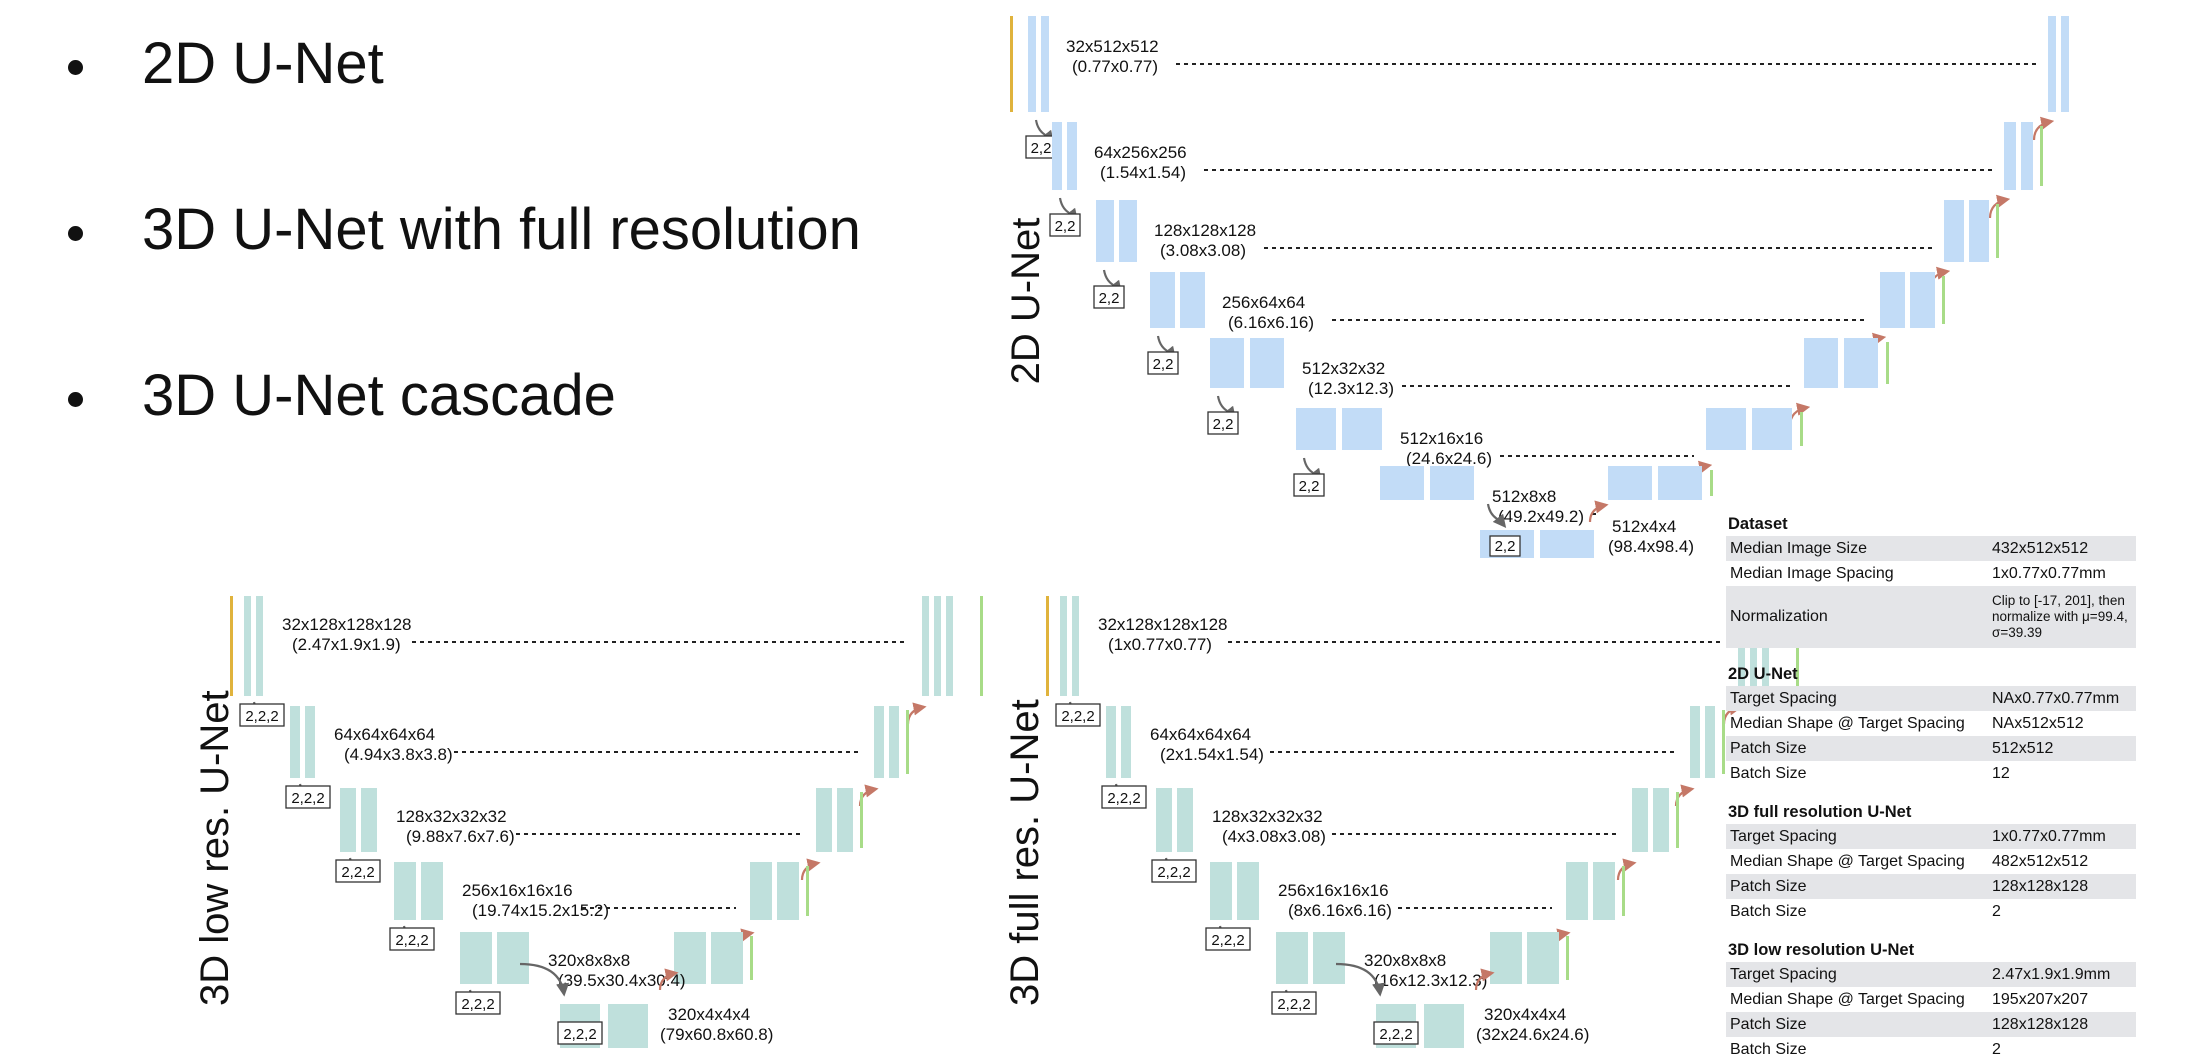 The height and width of the screenshot is (1064, 2204). Describe the element at coordinates (1758, 524) in the screenshot. I see `table-title: Dataset` at that location.